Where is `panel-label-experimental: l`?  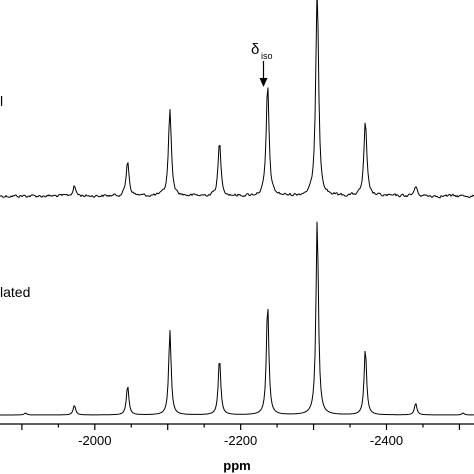 panel-label-experimental: l is located at coordinates (1, 101).